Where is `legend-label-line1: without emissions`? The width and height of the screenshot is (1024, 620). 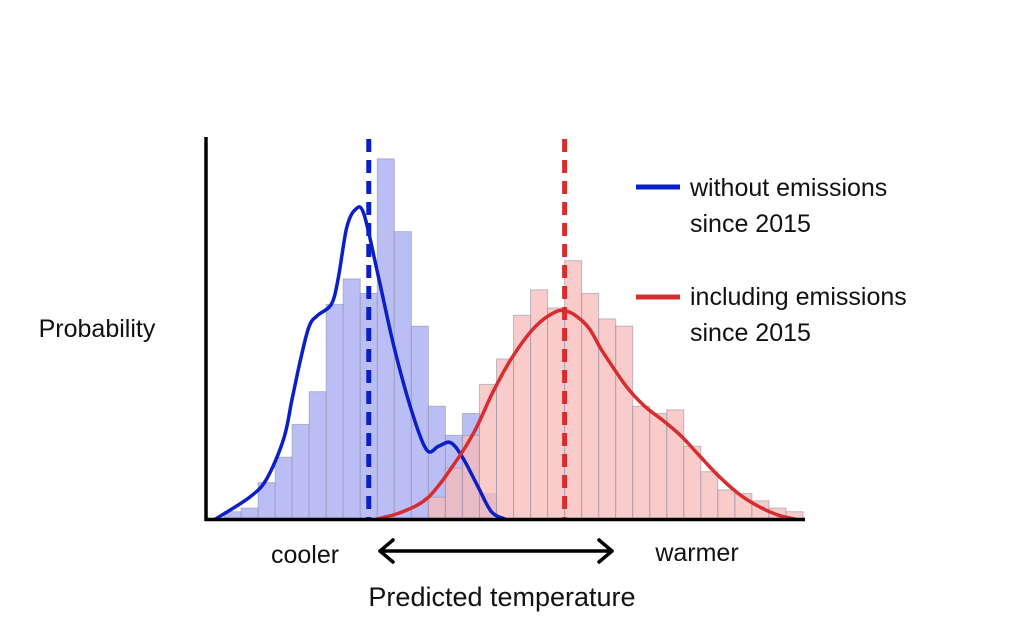 legend-label-line1: without emissions is located at coordinates (788, 188).